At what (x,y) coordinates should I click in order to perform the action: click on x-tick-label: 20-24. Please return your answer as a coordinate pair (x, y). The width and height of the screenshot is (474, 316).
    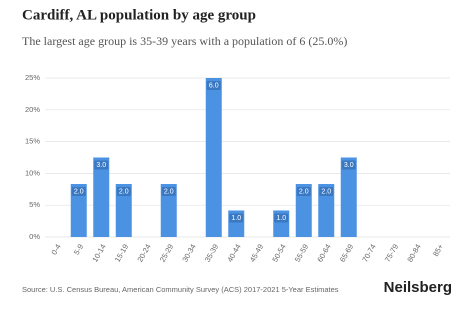
    Looking at the image, I should click on (143, 252).